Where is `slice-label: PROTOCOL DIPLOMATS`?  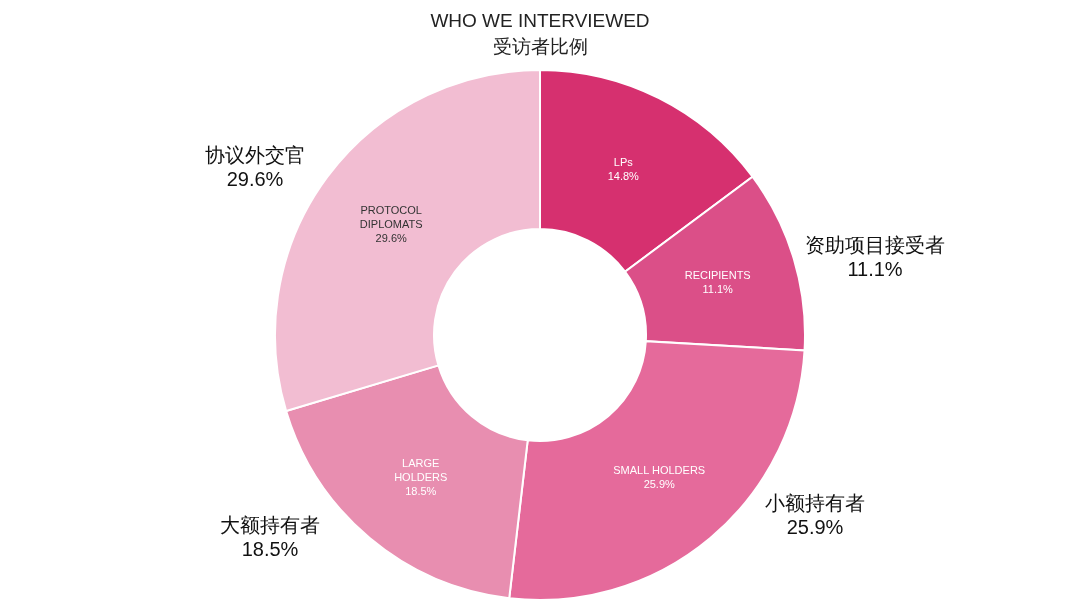 slice-label: PROTOCOL DIPLOMATS is located at coordinates (391, 217).